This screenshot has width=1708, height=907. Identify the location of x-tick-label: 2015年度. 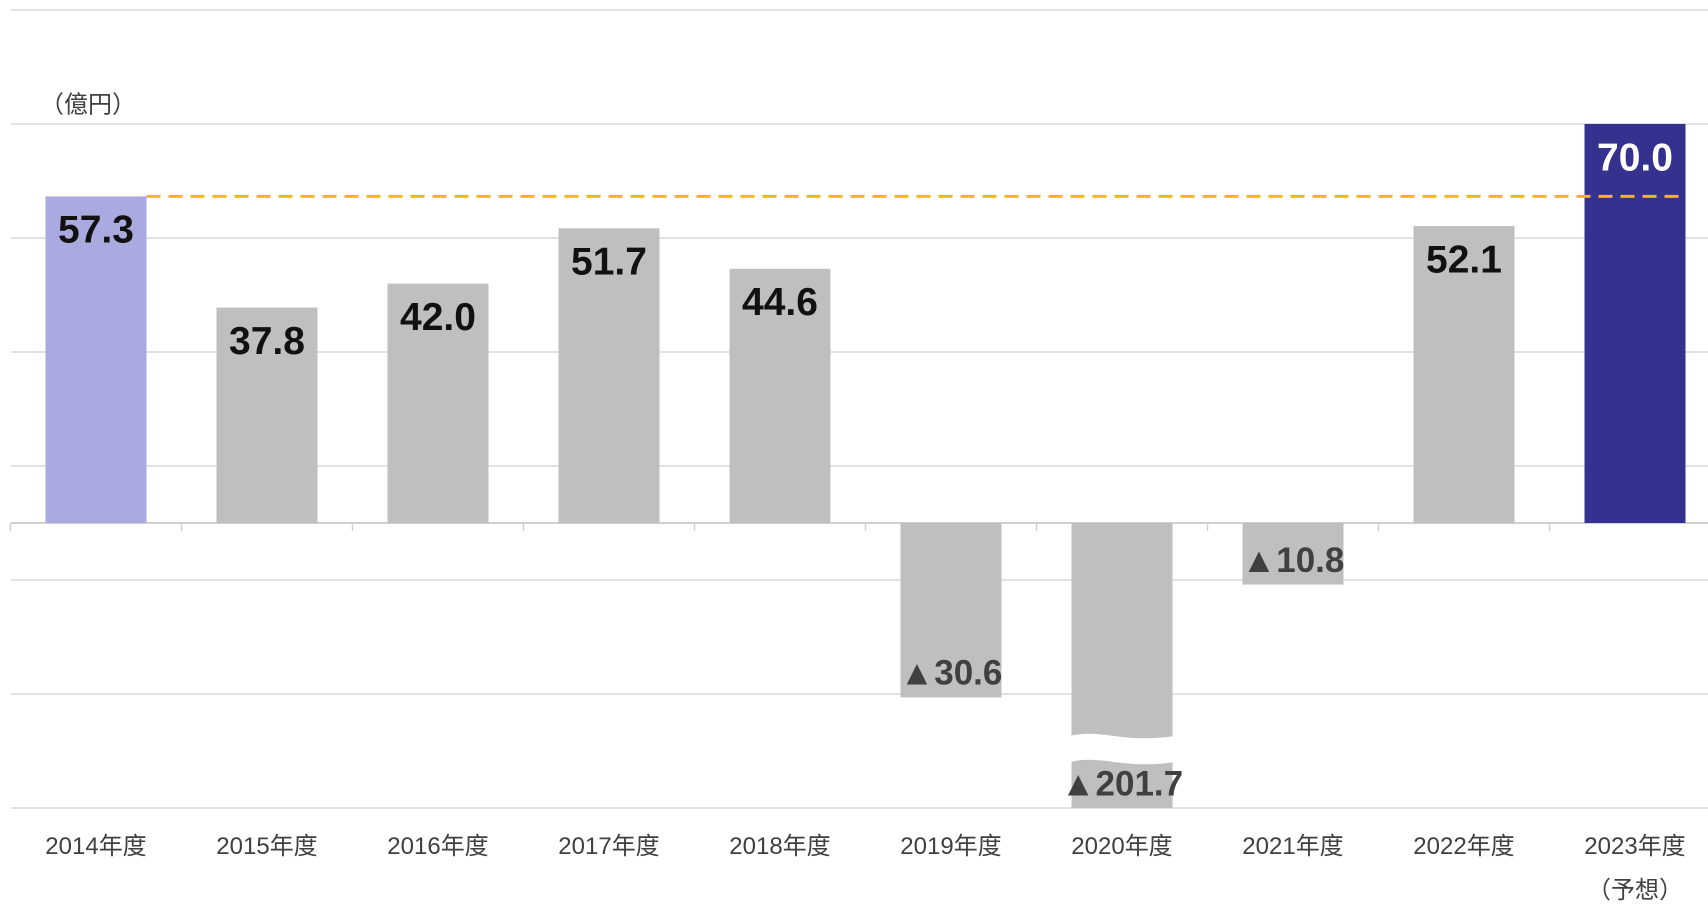
(267, 846).